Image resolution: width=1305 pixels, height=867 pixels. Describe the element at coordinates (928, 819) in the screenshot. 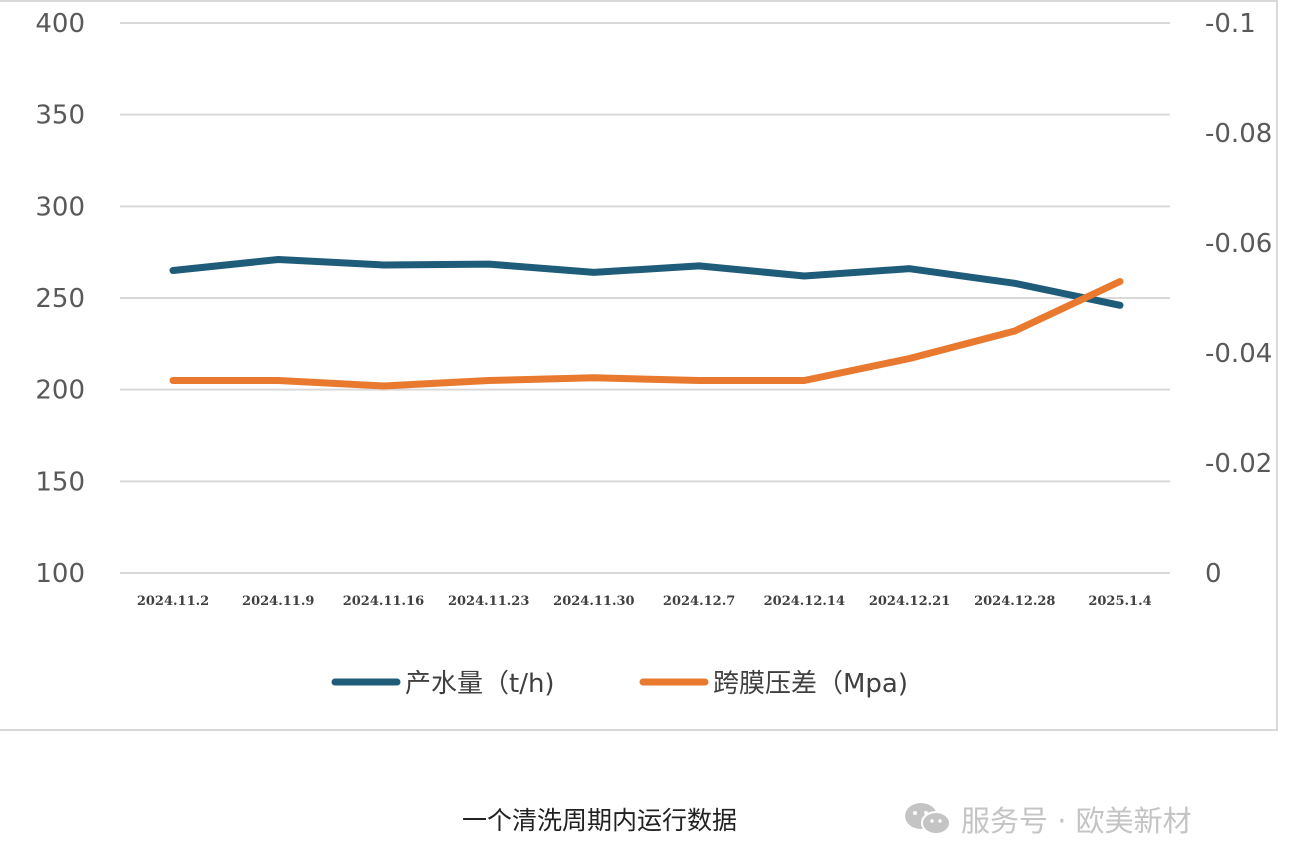

I see `wechat-icon` at that location.